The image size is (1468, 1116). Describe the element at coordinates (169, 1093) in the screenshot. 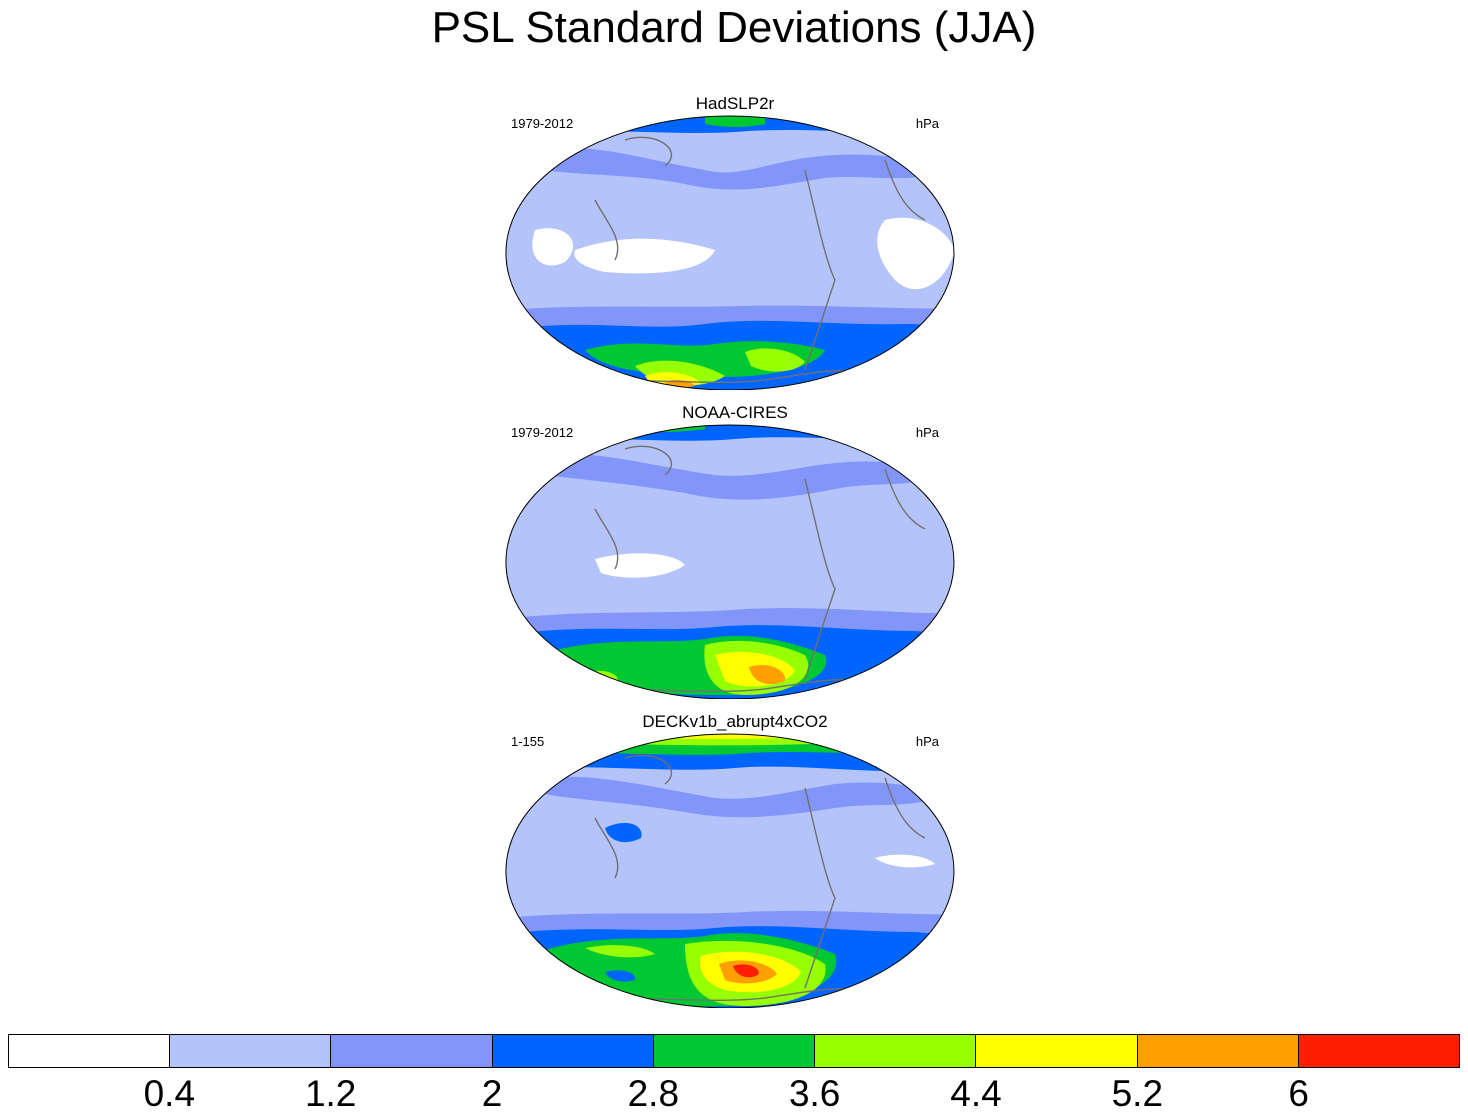

I see `colorbar-tick-label: 0.4` at that location.